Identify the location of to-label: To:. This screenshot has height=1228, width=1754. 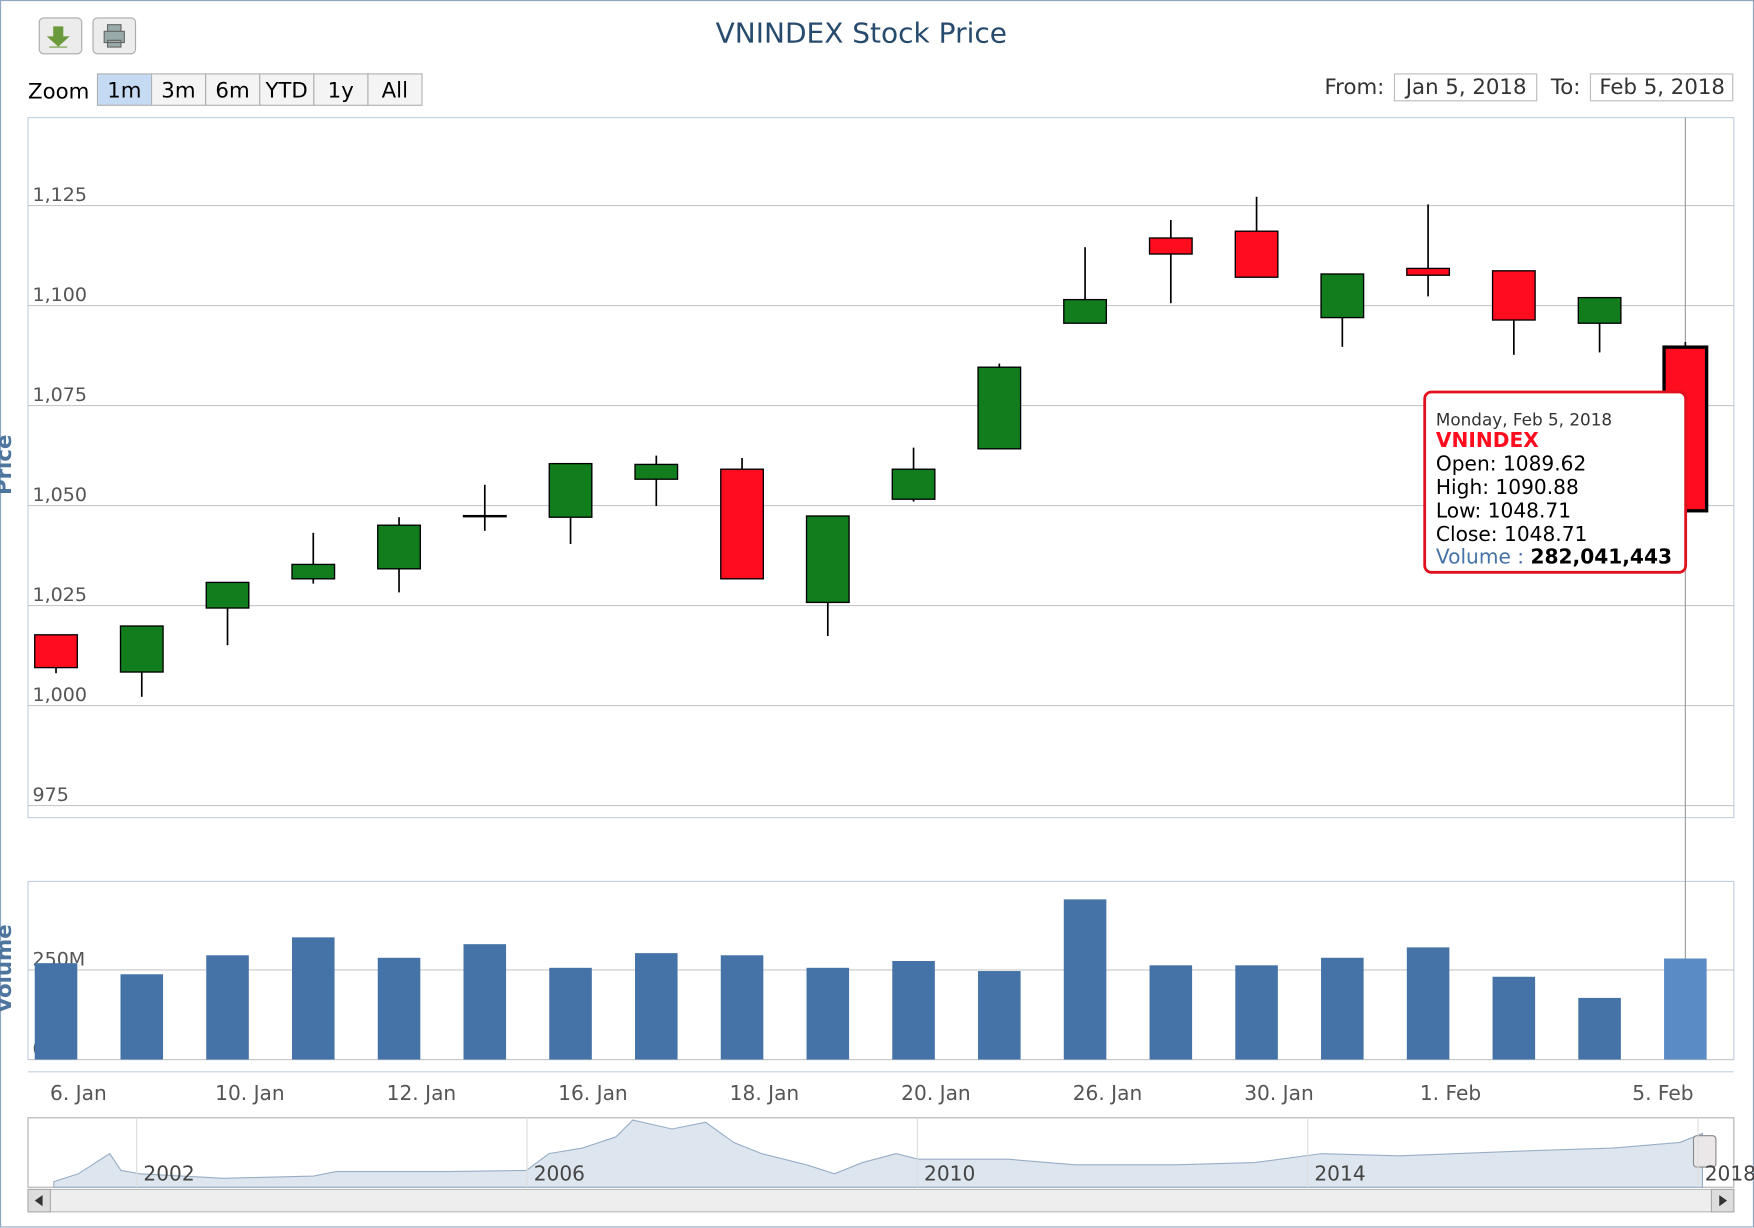
(1565, 87).